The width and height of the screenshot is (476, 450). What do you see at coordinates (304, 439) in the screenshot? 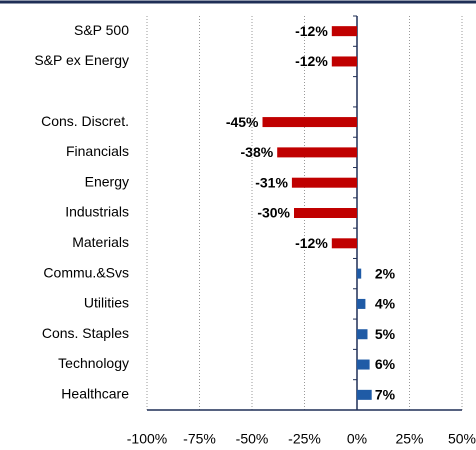
I see `x-tick-label: -25%` at bounding box center [304, 439].